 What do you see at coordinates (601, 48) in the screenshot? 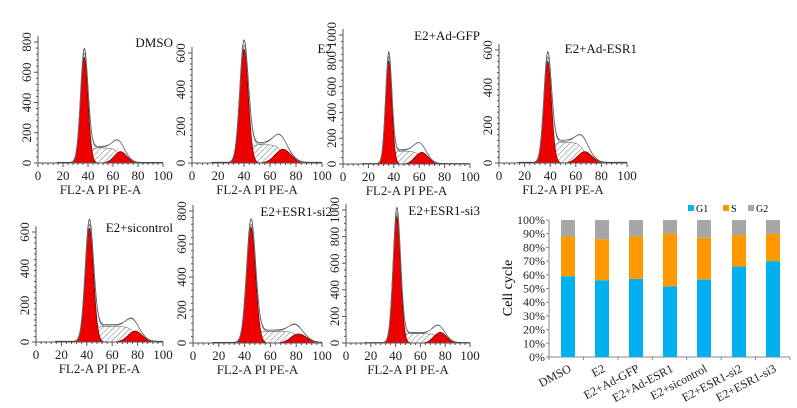
I see `panel-title: E2+Ad-ESR1` at bounding box center [601, 48].